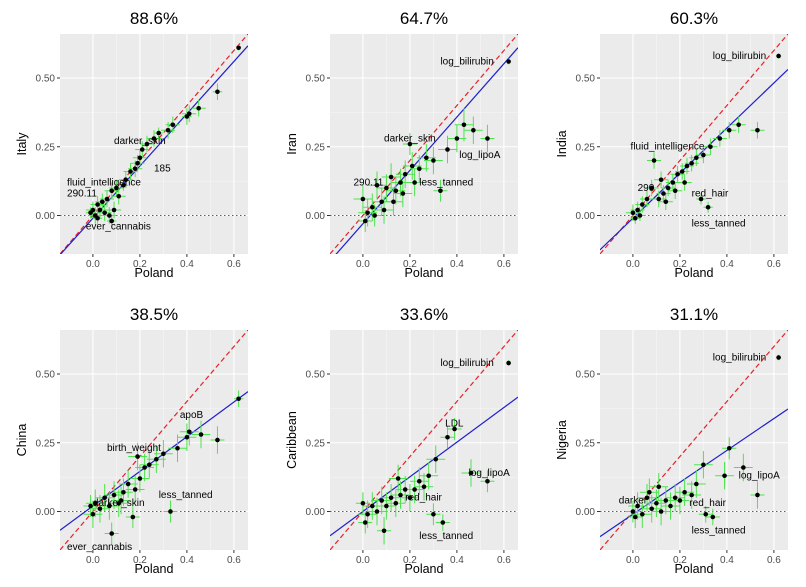 This screenshot has height=587, width=806. I want to click on y-tick-label: 0.00, so click(316, 216).